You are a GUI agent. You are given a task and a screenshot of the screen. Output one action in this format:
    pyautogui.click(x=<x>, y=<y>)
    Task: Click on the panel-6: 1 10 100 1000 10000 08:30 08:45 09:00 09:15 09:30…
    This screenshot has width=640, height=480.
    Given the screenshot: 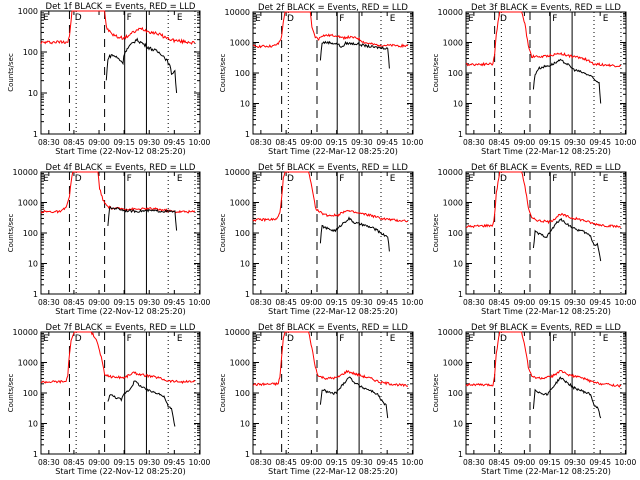 What is the action you would take?
    pyautogui.click(x=534, y=239)
    